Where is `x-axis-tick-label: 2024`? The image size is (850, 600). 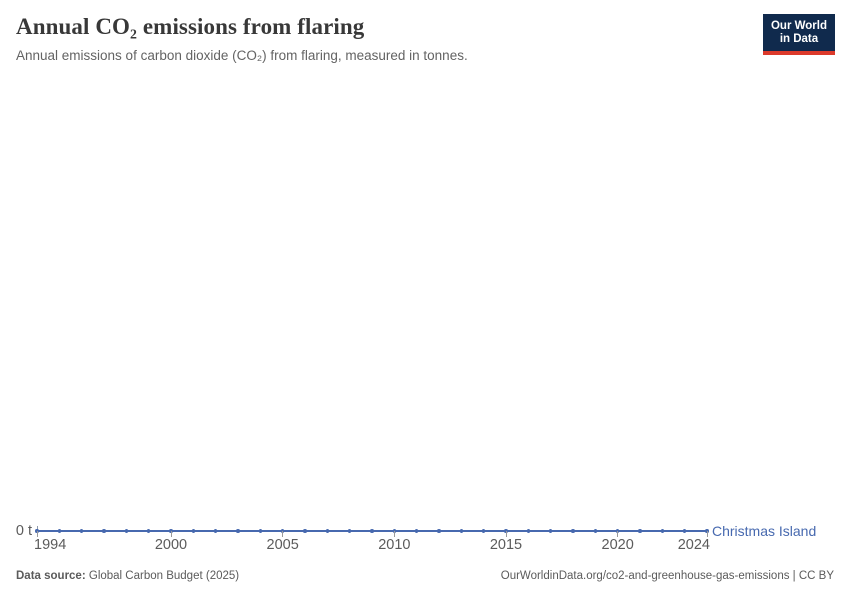
x-axis-tick-label: 2024 is located at coordinates (693, 545).